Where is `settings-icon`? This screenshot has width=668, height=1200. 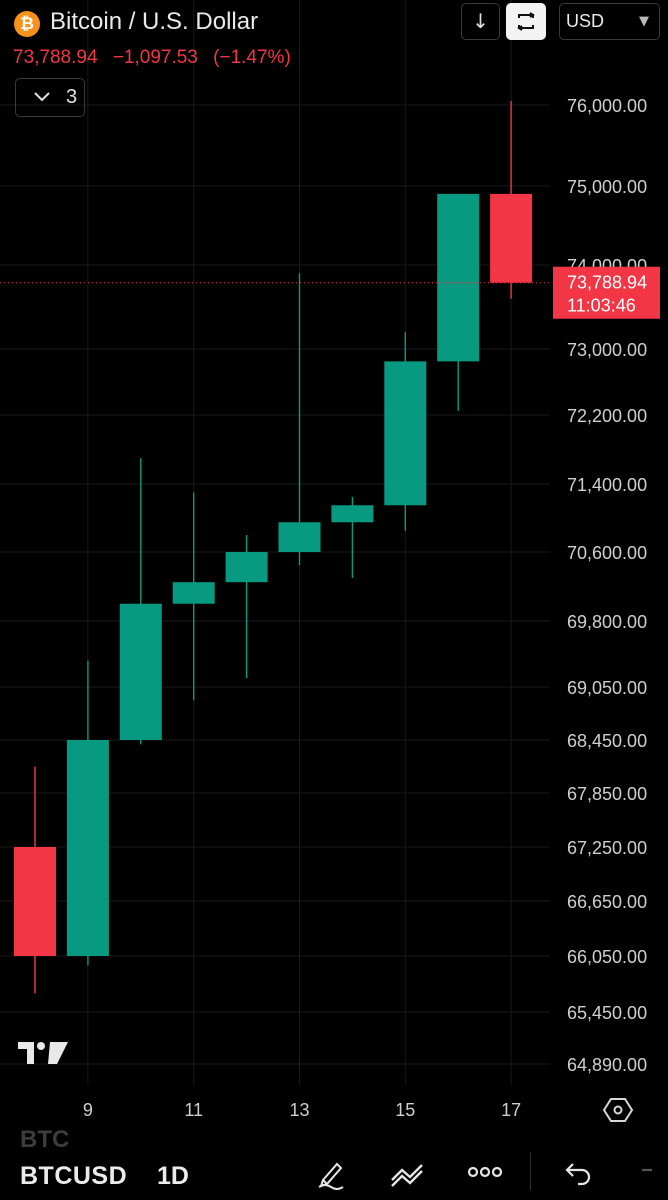 settings-icon is located at coordinates (618, 1110).